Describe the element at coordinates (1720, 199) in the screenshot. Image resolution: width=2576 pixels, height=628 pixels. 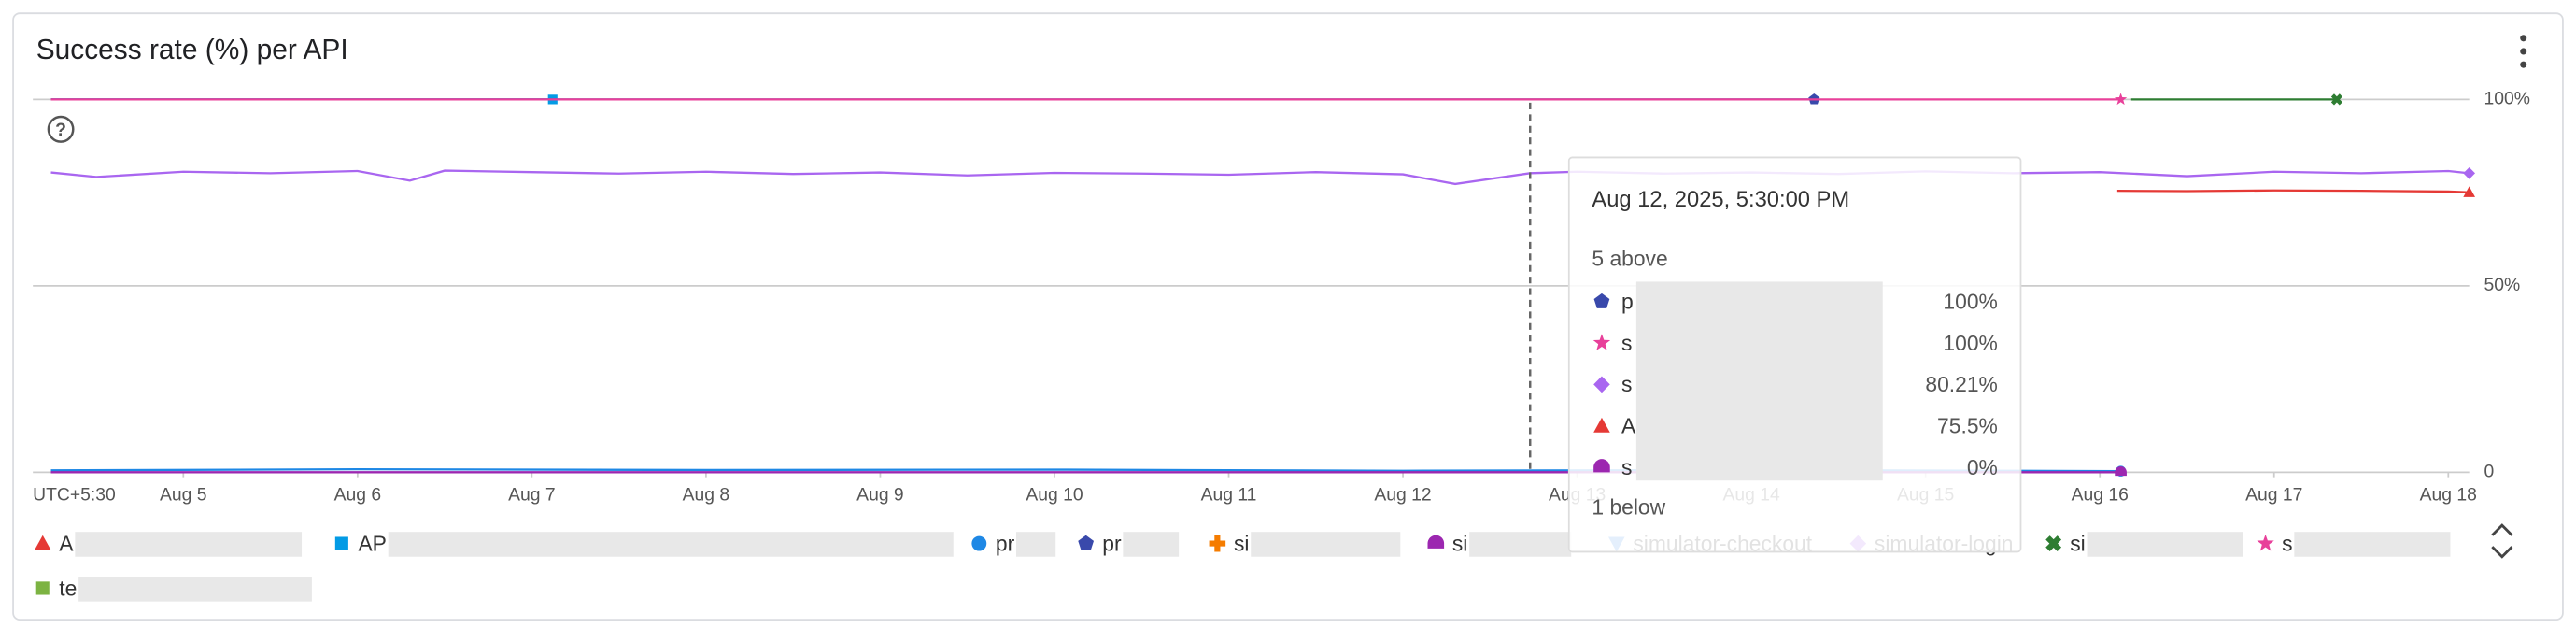
I see `tooltip-title: Aug 12, 2025, 5:30:00 PM` at that location.